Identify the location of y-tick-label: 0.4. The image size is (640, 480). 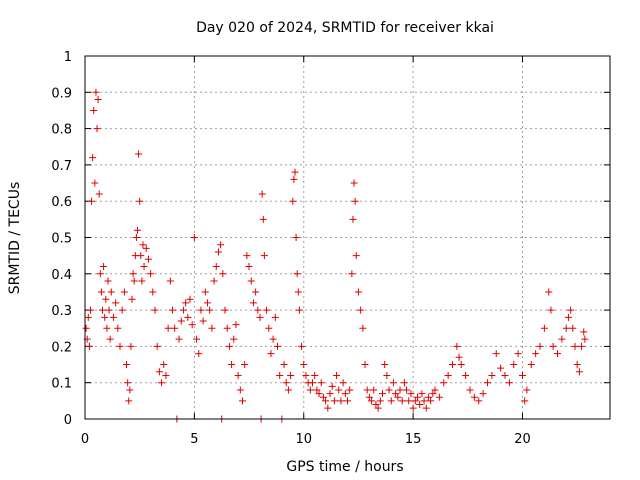
(61, 275).